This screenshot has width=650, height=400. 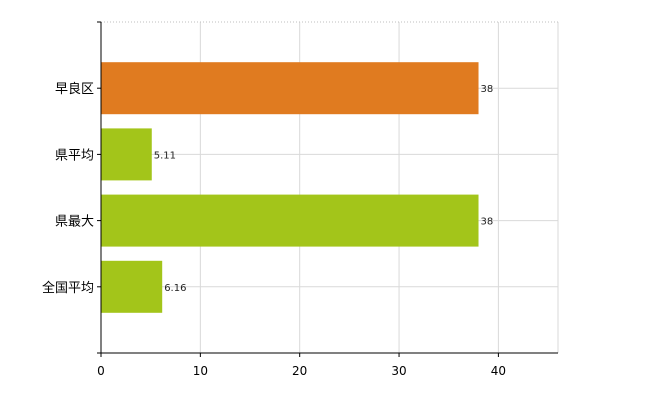 What do you see at coordinates (299, 371) in the screenshot?
I see `x-tick-label: 20` at bounding box center [299, 371].